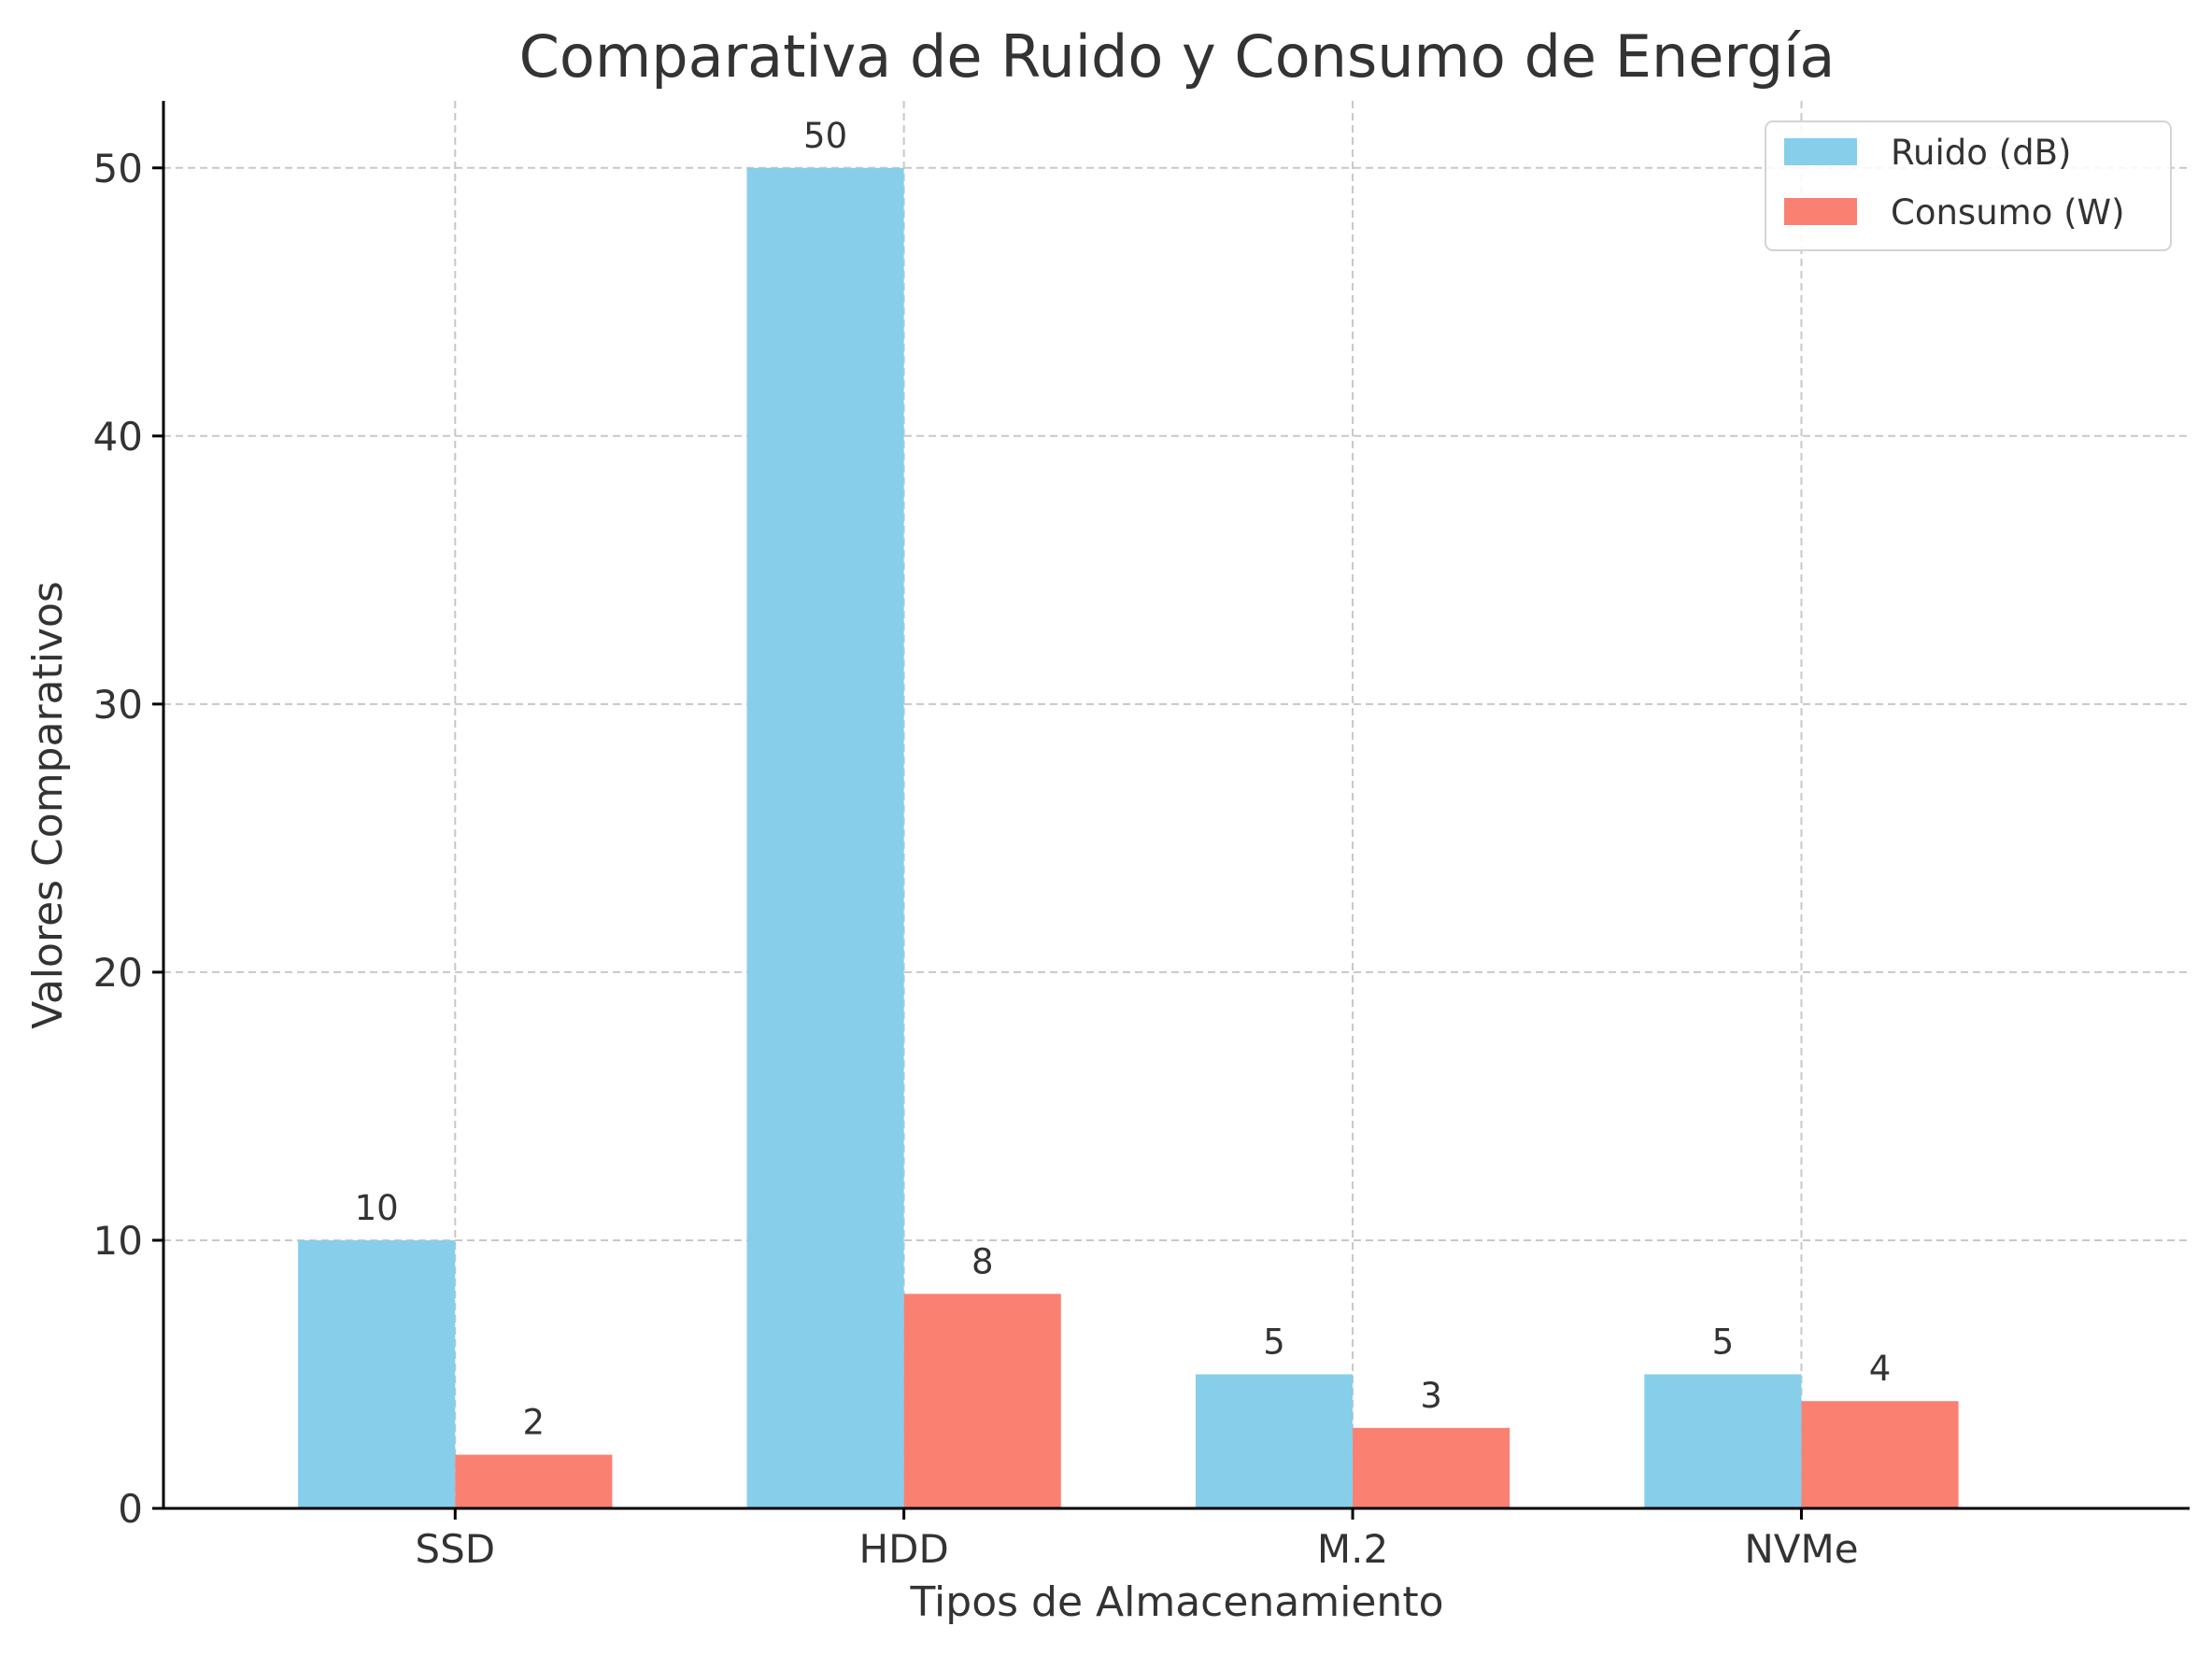  What do you see at coordinates (118, 973) in the screenshot?
I see `y-tick-label: 20` at bounding box center [118, 973].